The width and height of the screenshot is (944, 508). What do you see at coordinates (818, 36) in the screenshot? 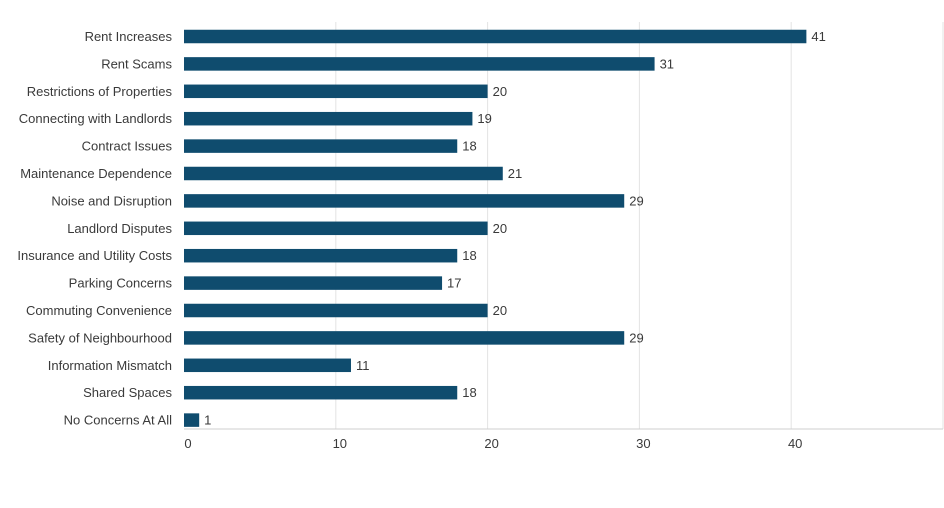
I see `data-label: 41` at bounding box center [818, 36].